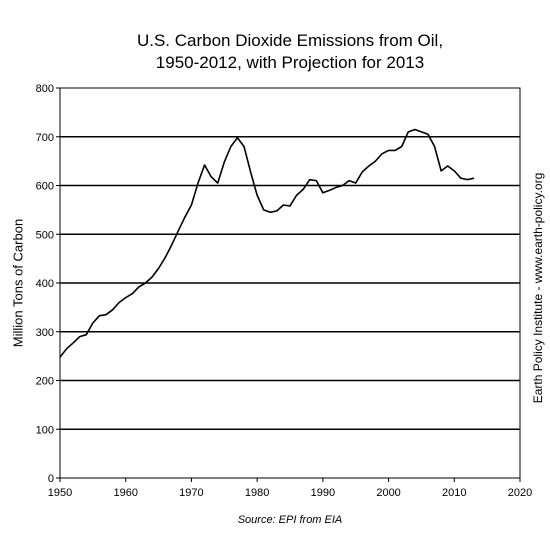 The image size is (550, 550). Describe the element at coordinates (45, 333) in the screenshot. I see `y-tick-label: 300` at that location.